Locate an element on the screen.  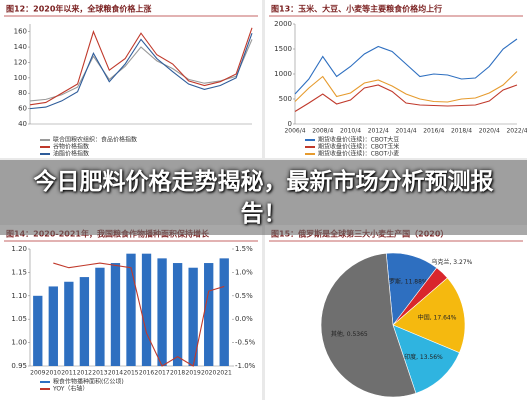
y-tick-label: 1.20 is located at coordinates (19, 249).